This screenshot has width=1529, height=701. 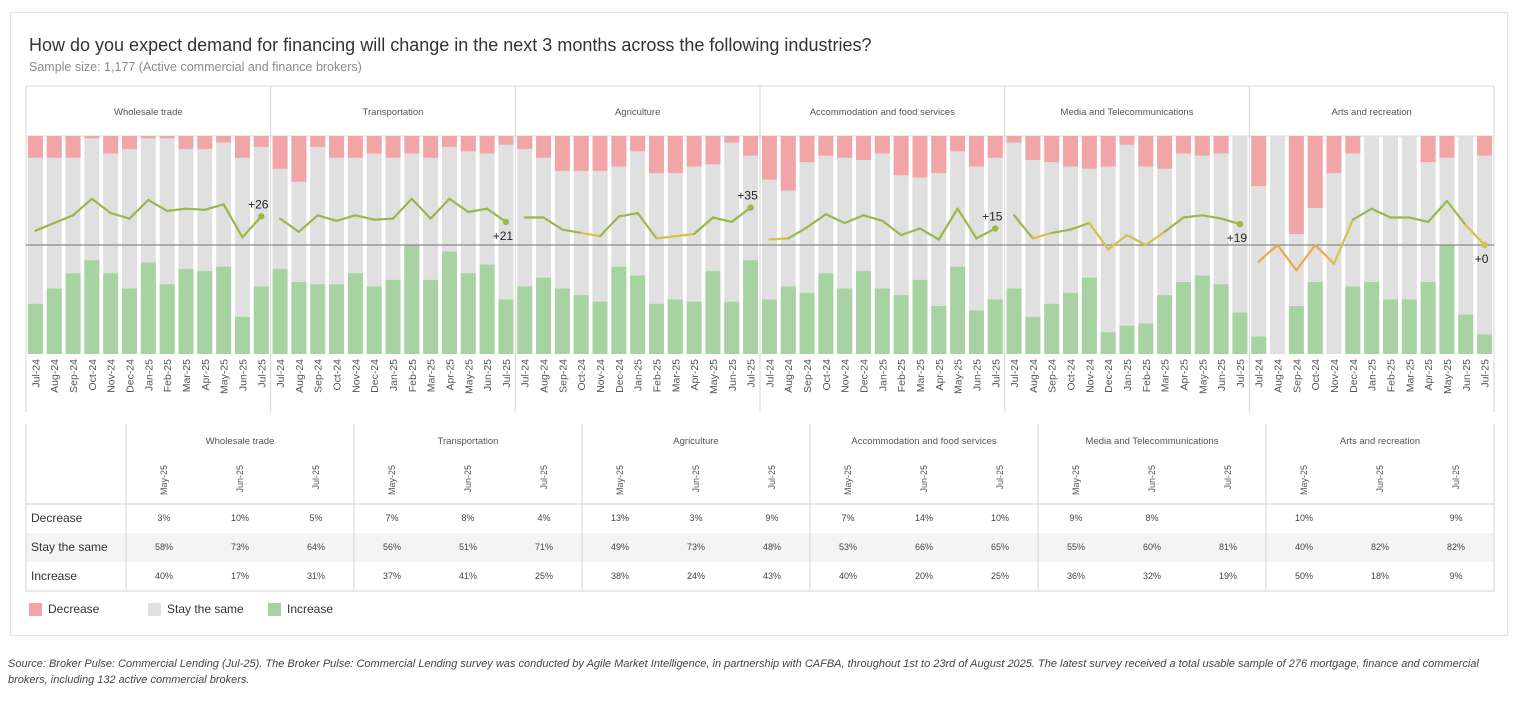 I want to click on panel-title: Accommodation and food services, so click(x=882, y=112).